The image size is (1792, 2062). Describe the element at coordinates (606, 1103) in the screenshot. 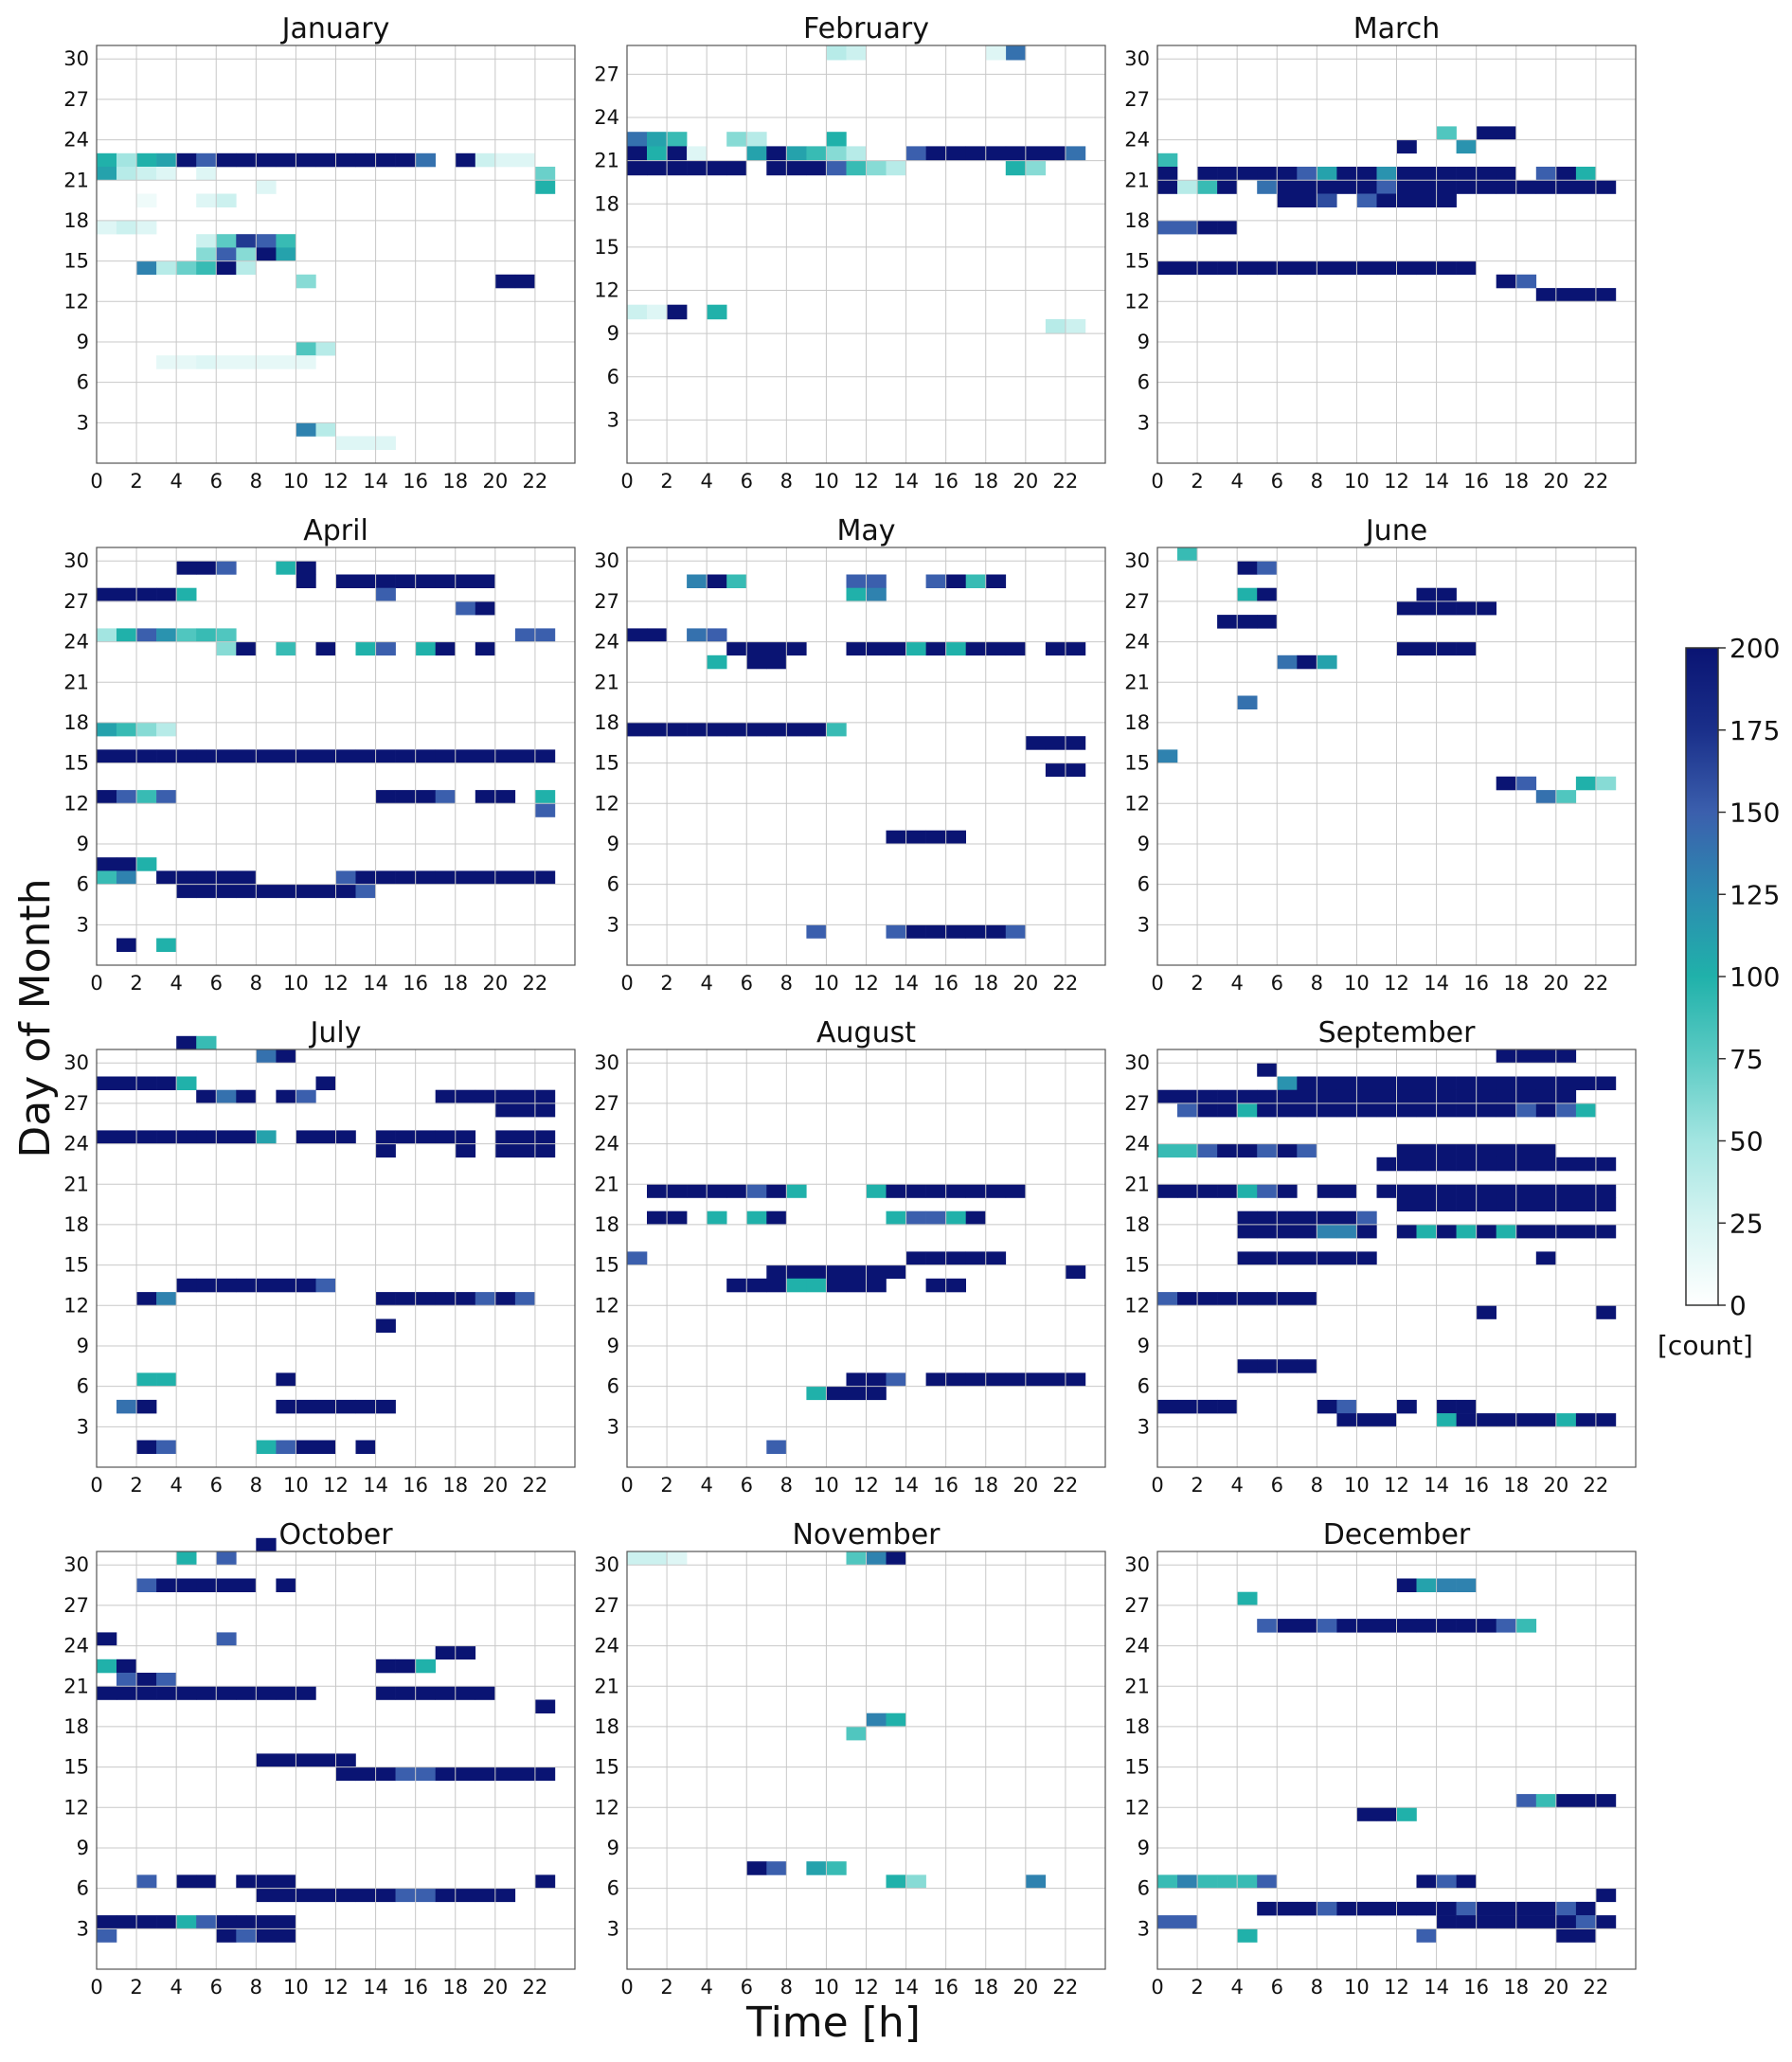

I see `y-tick-label: 27` at that location.